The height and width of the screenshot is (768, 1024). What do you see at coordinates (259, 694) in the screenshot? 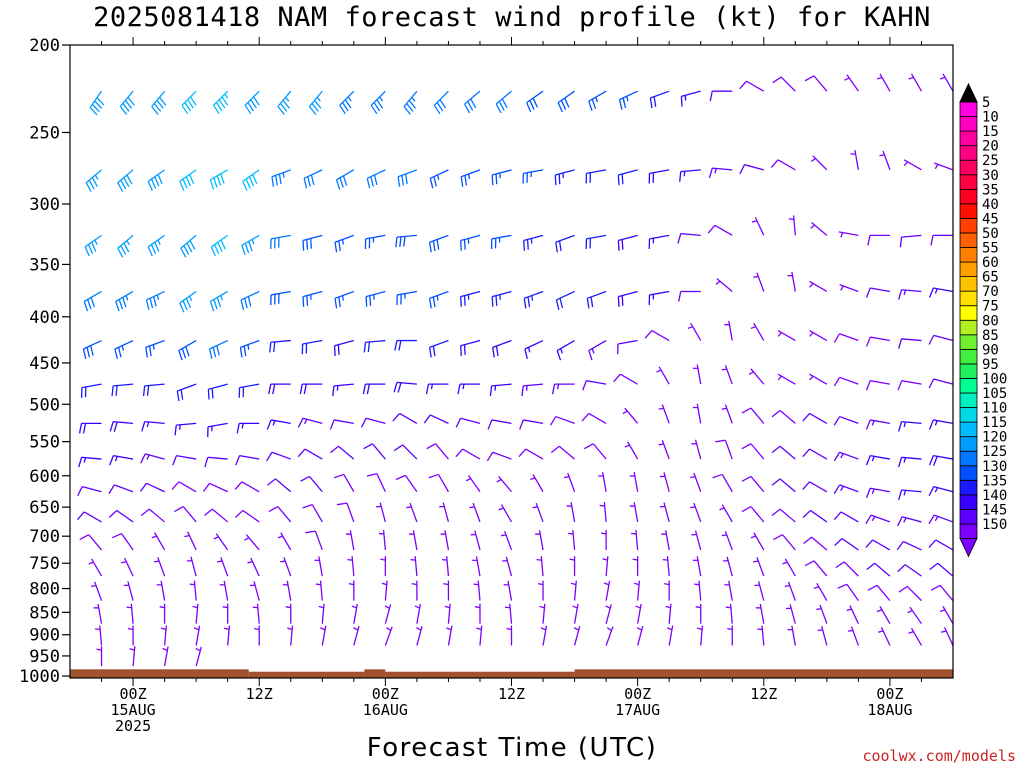
I see `x-tick-label: 12Z` at bounding box center [259, 694].